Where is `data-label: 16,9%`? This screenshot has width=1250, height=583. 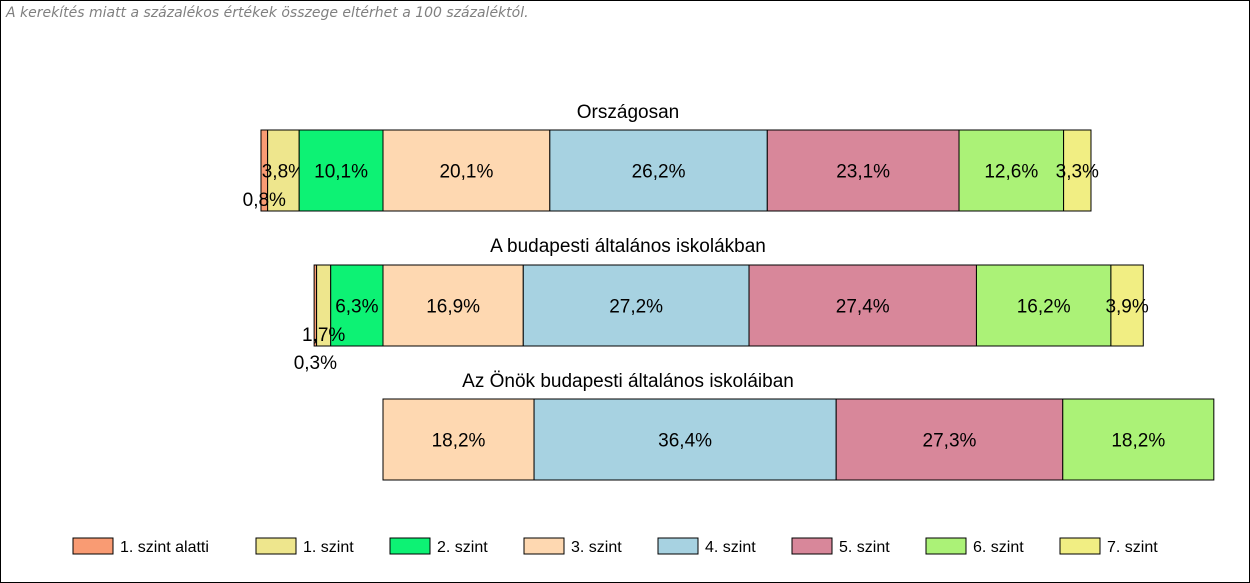 data-label: 16,9% is located at coordinates (453, 307).